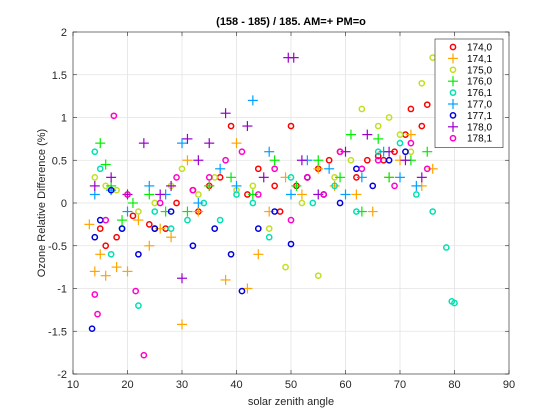 The image size is (560, 420). What do you see at coordinates (470, 48) in the screenshot?
I see `legend-item: 174,0` at bounding box center [470, 48].